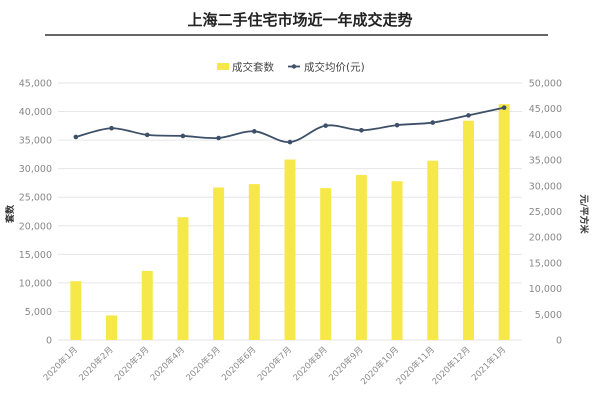  Describe the element at coordinates (96, 363) in the screenshot. I see `x-tick-label: 2020年2月` at that location.